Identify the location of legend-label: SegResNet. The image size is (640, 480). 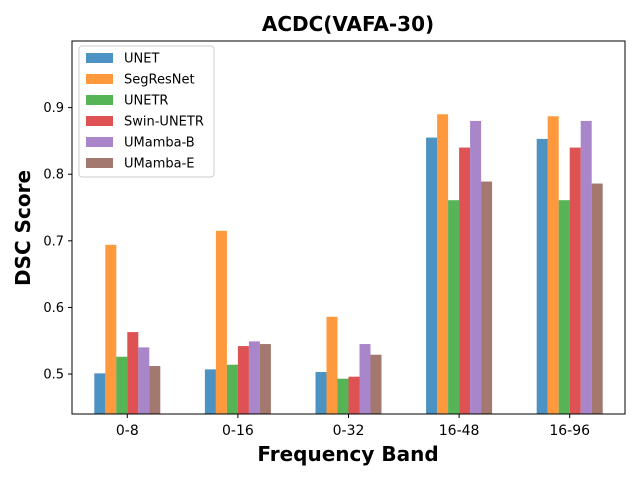
(159, 80).